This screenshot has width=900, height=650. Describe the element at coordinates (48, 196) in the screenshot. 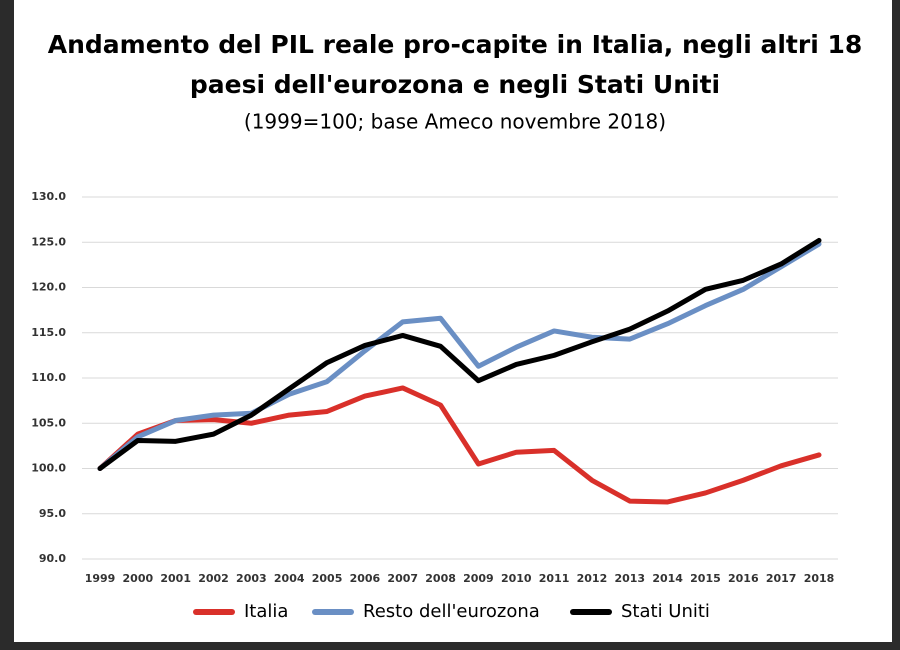

I see `y-tick-label: 130.0` at that location.